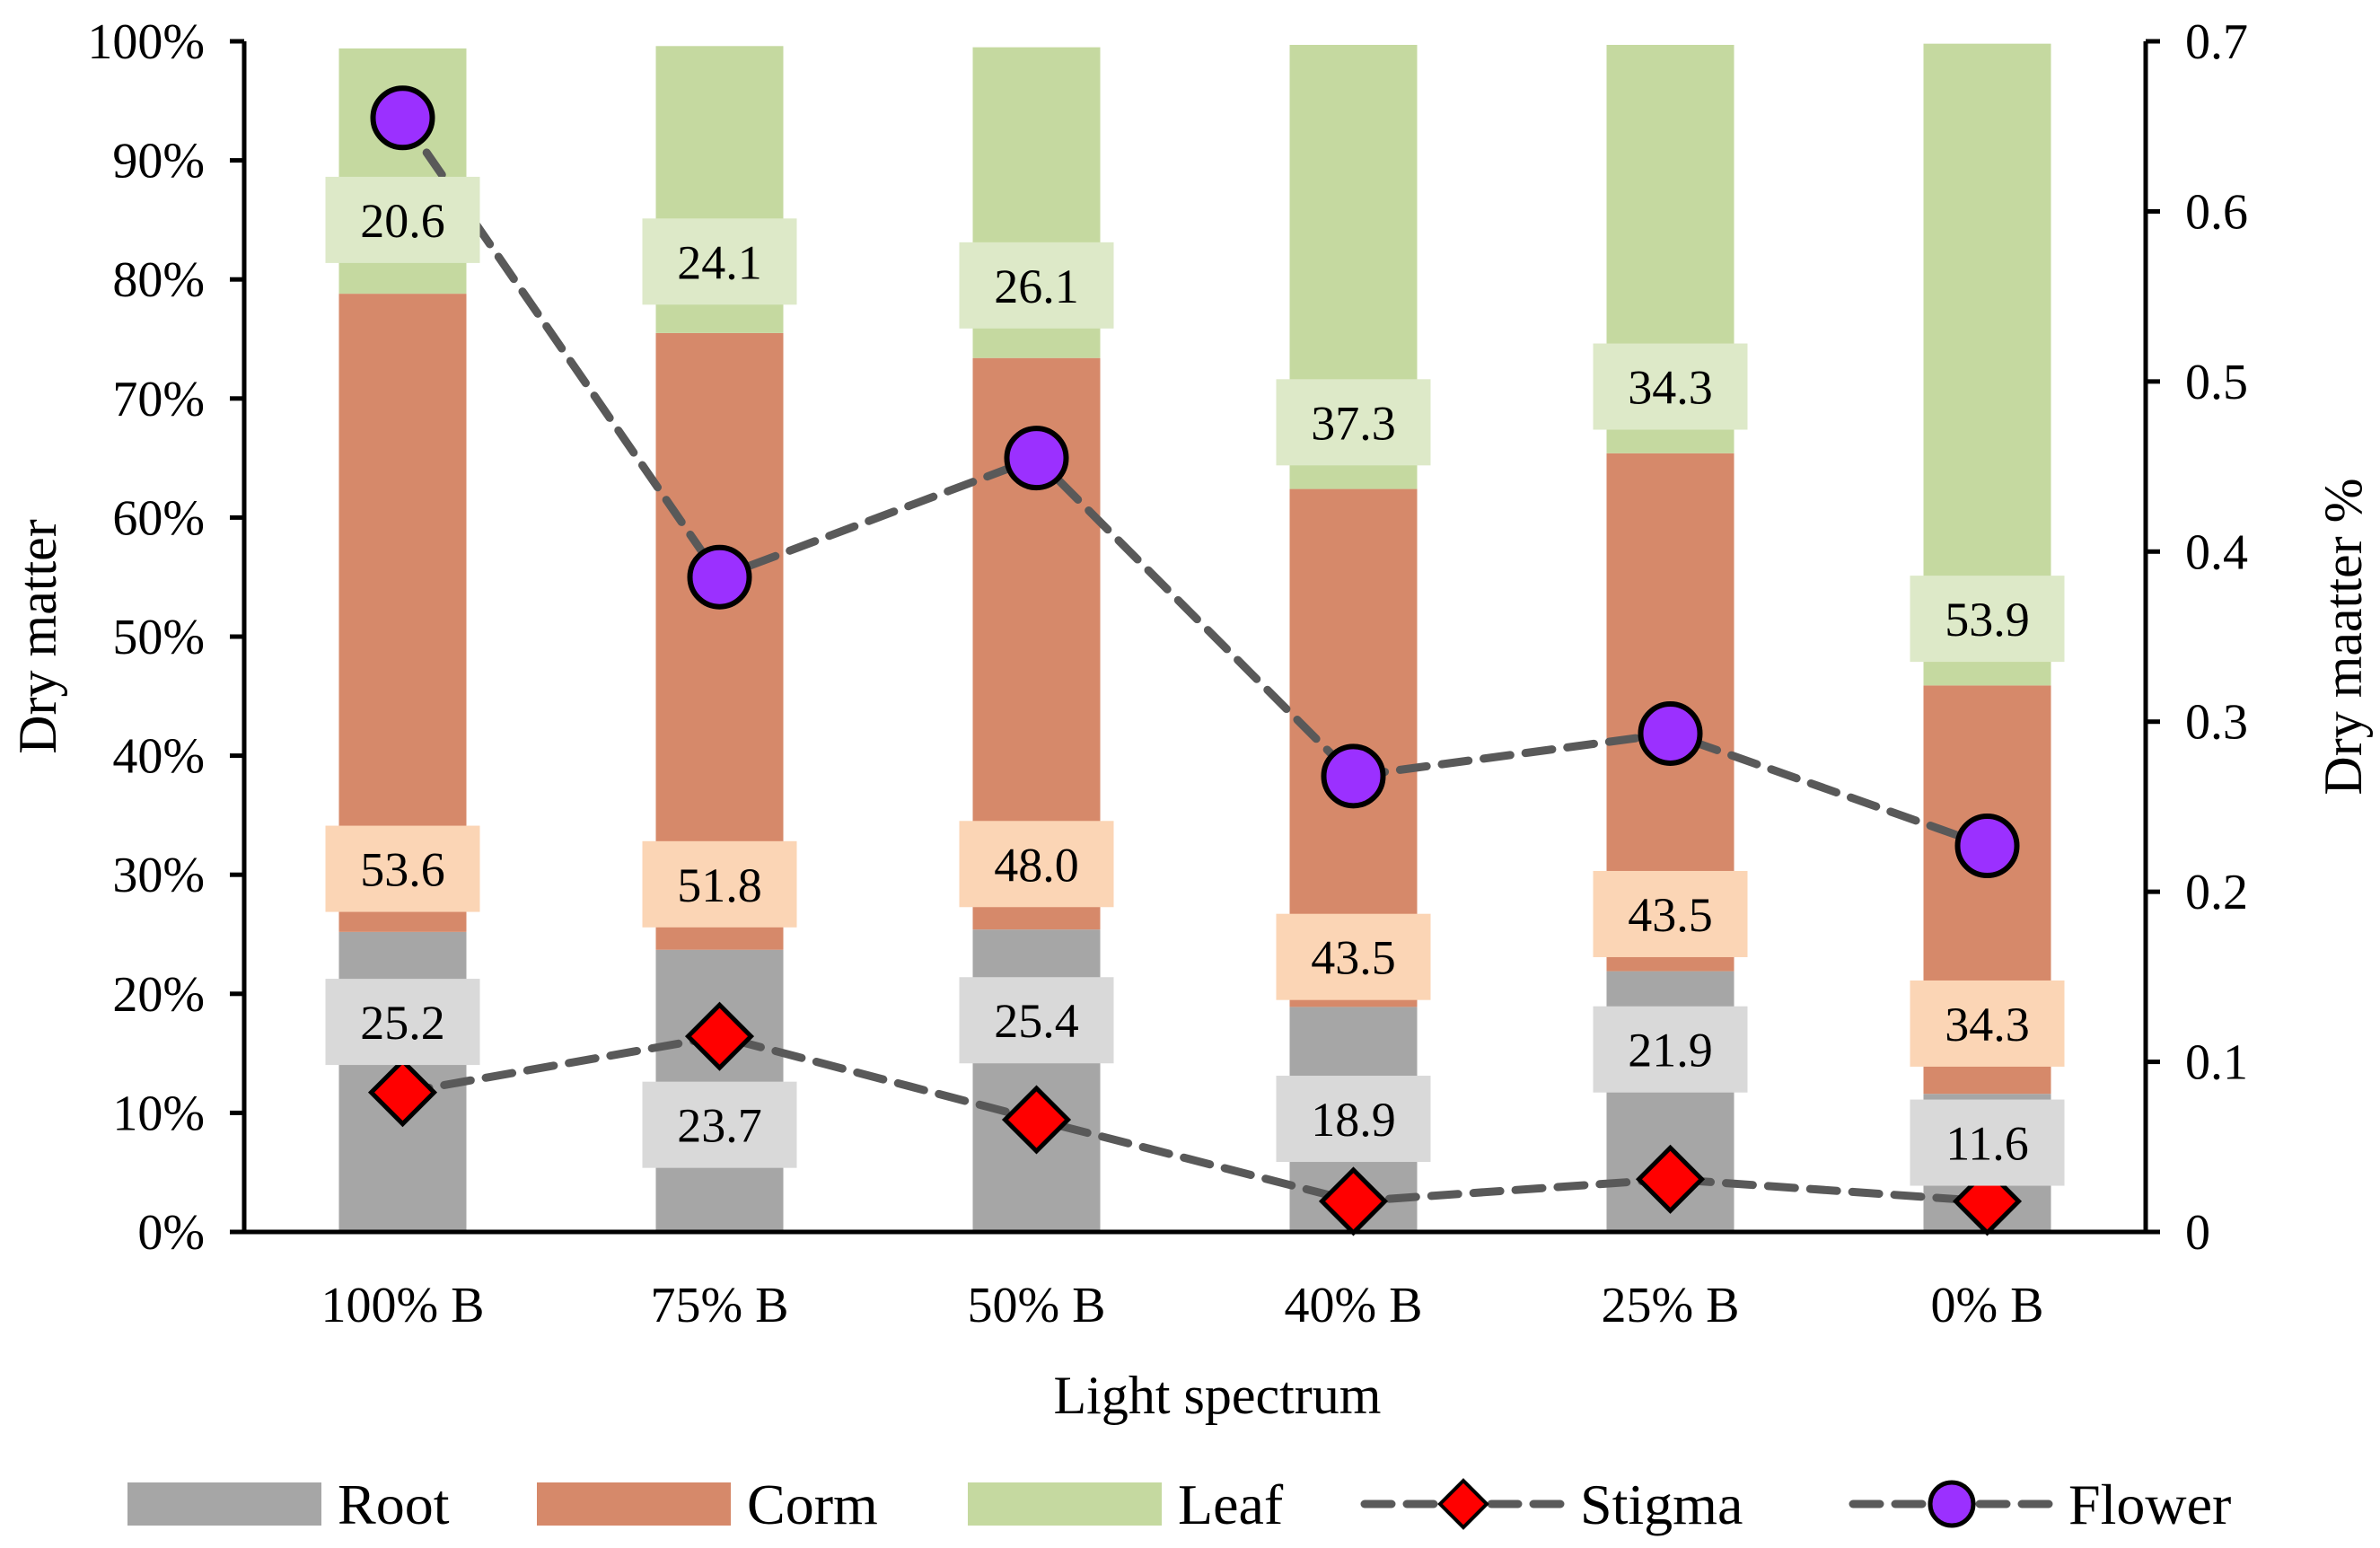 The image size is (2380, 1548). Describe the element at coordinates (158, 399) in the screenshot. I see `y-tick-label: 70%` at that location.